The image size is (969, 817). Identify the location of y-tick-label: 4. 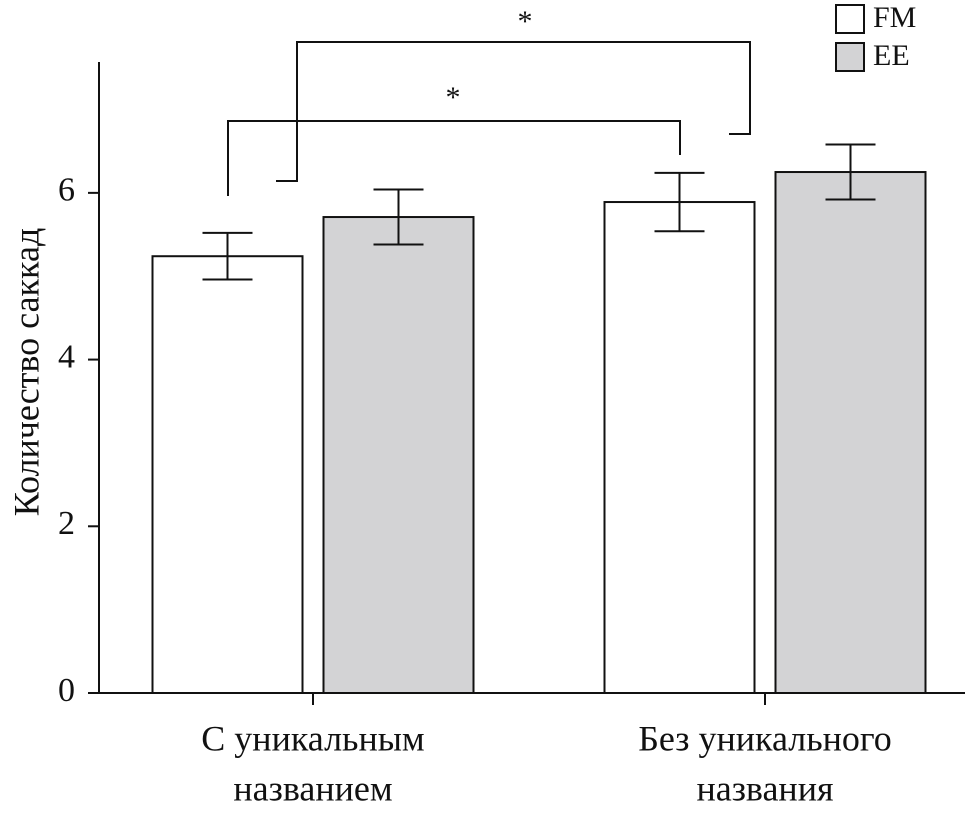
(66, 356).